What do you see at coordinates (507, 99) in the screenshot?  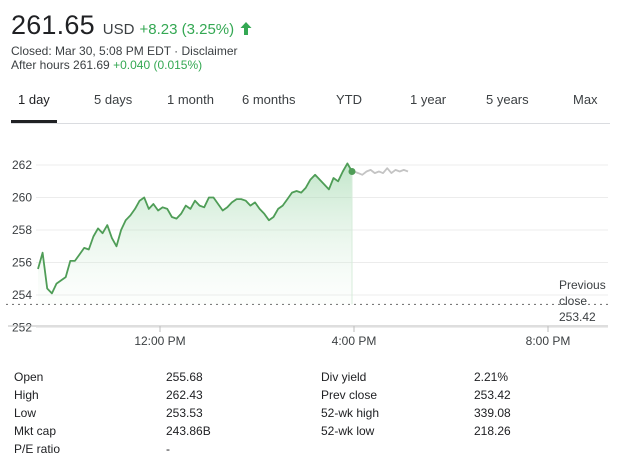 I see `tab-5-years: 5 years` at bounding box center [507, 99].